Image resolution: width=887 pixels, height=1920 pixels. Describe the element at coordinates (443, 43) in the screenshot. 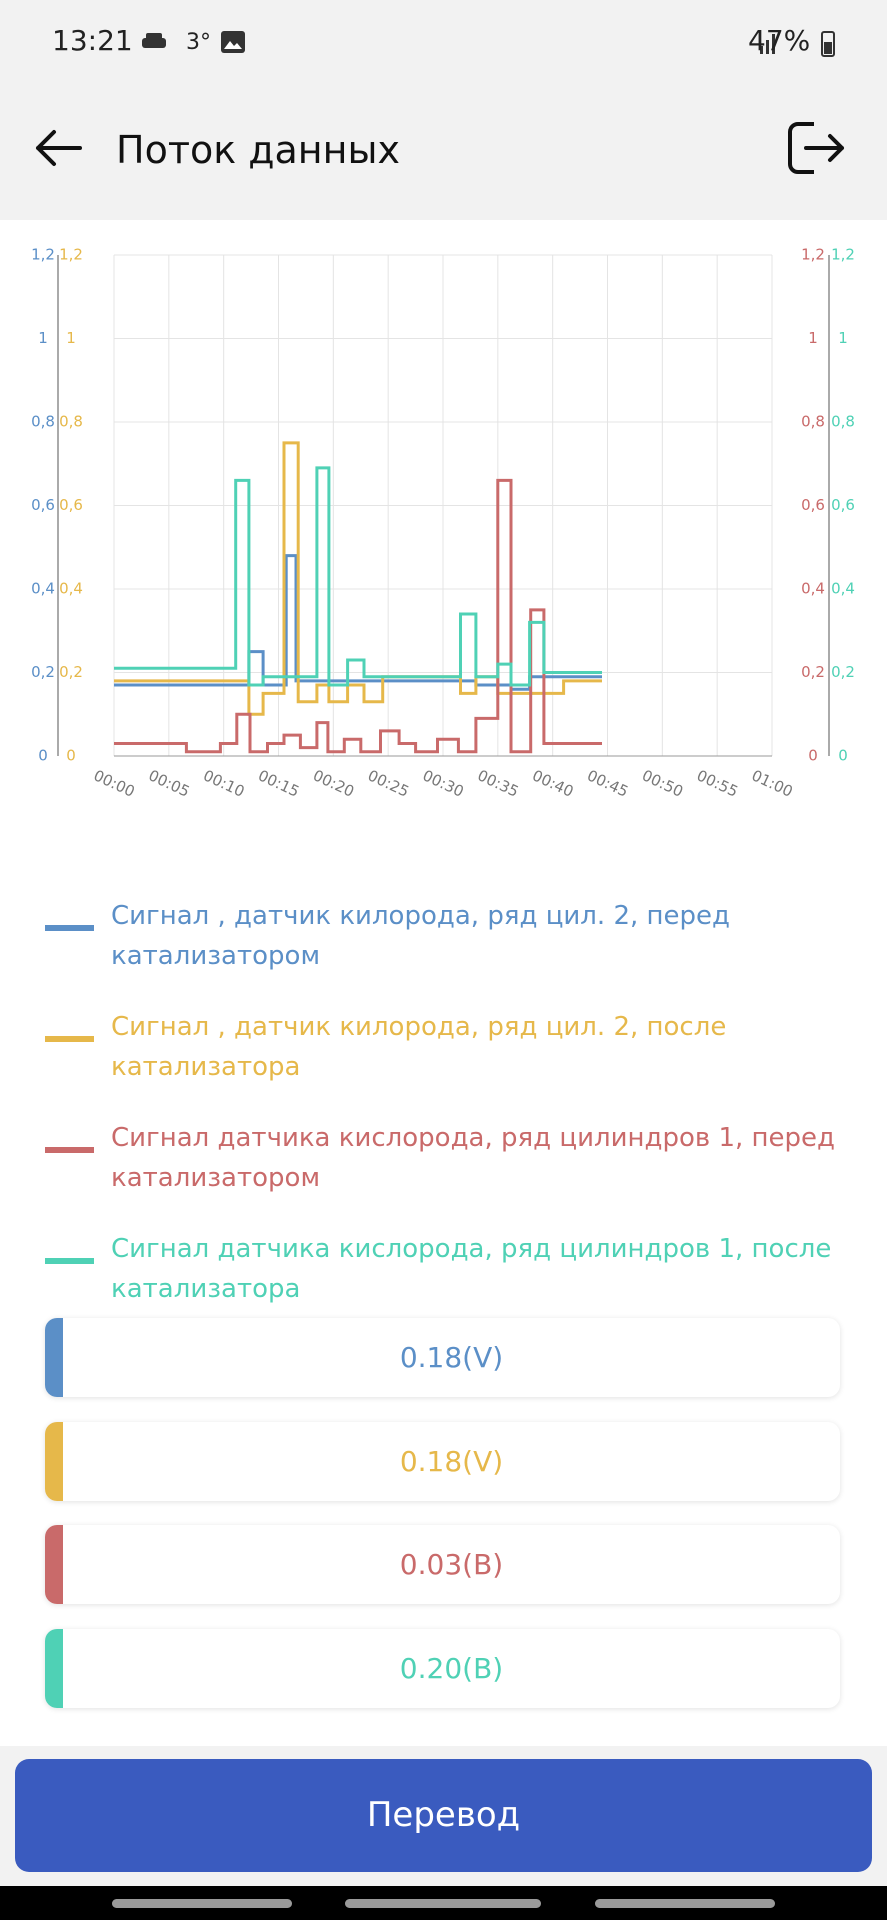

I see `status-bar: 13:21 3° 47%` at that location.